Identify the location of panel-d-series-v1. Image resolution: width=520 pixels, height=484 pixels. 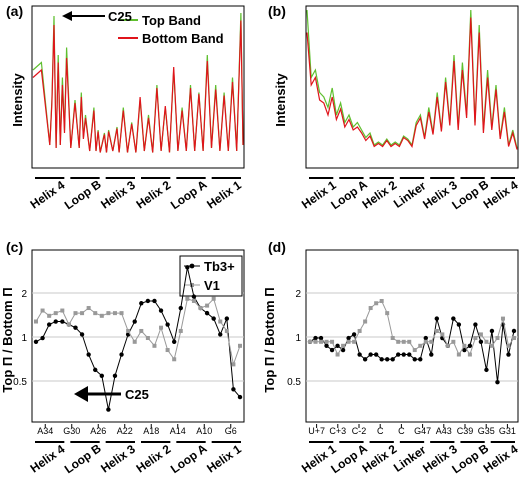
(412, 328).